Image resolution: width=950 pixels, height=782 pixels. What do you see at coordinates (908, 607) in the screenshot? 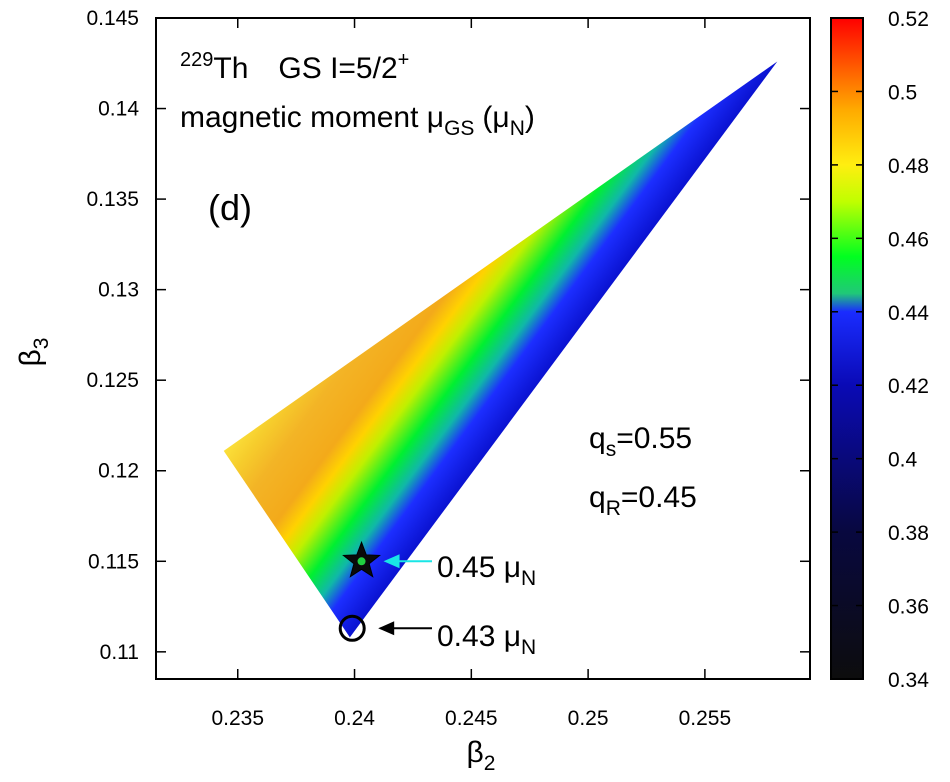
I see `colorbar-tick-label: 0.36` at bounding box center [908, 607].